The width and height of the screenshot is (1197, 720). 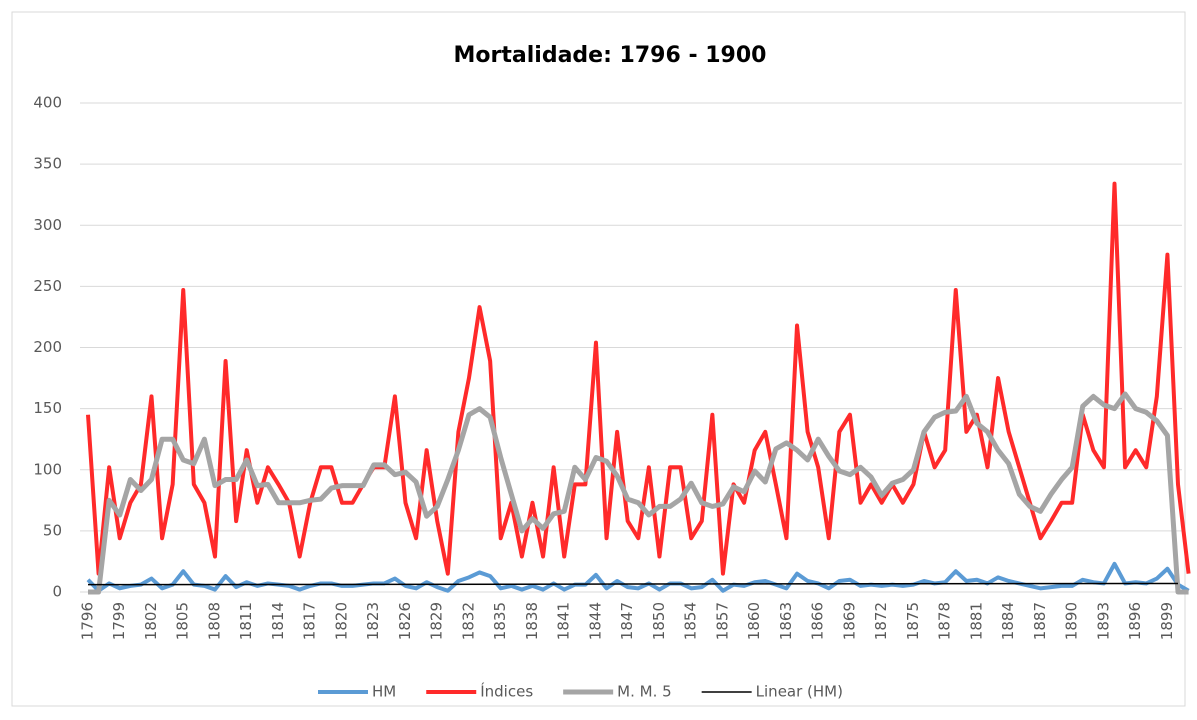 What do you see at coordinates (1040, 621) in the screenshot?
I see `x-tick-label: 1887` at bounding box center [1040, 621].